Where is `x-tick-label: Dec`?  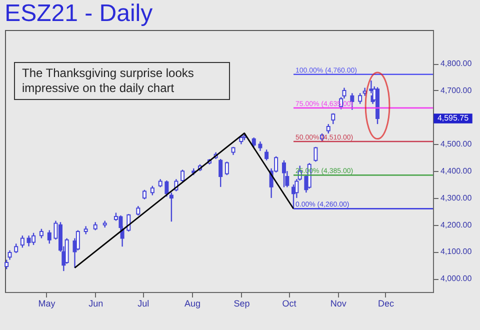 x-tick-label: Dec is located at coordinates (386, 303).